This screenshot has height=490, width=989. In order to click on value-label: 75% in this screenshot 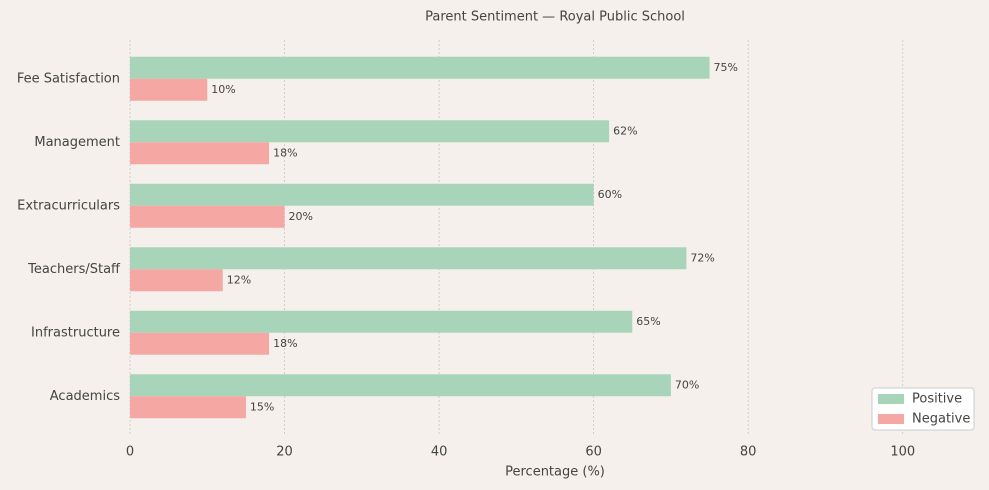, I will do `click(726, 67)`.